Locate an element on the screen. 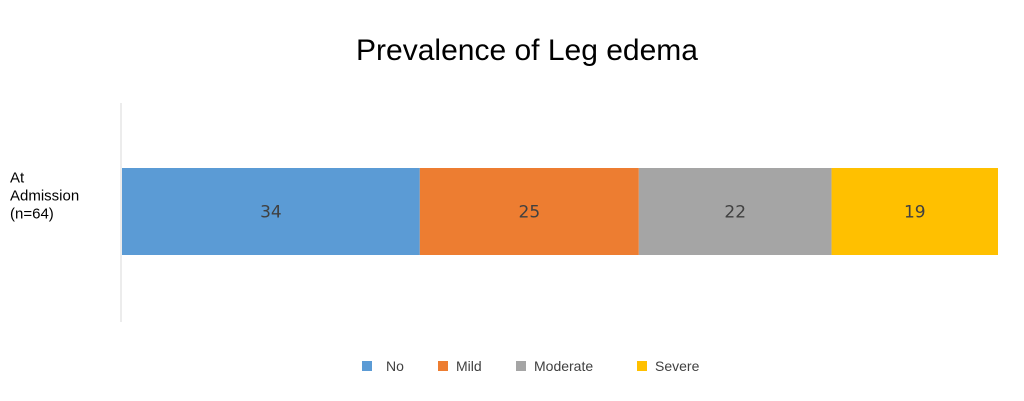 The height and width of the screenshot is (401, 1024). category-label-line: At is located at coordinates (17, 178).